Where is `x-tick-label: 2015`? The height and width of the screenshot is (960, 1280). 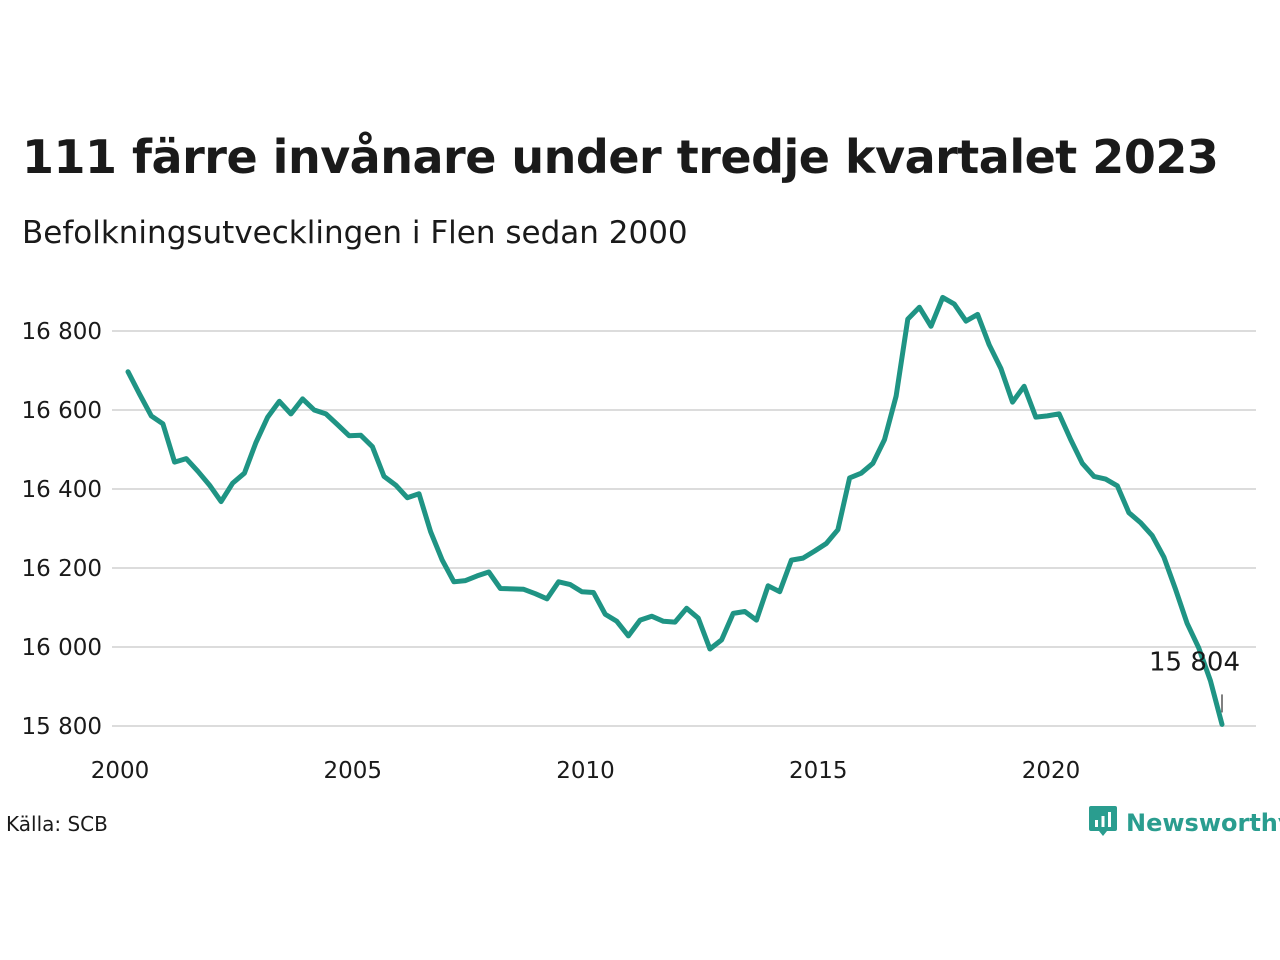 x-tick-label: 2015 is located at coordinates (818, 771).